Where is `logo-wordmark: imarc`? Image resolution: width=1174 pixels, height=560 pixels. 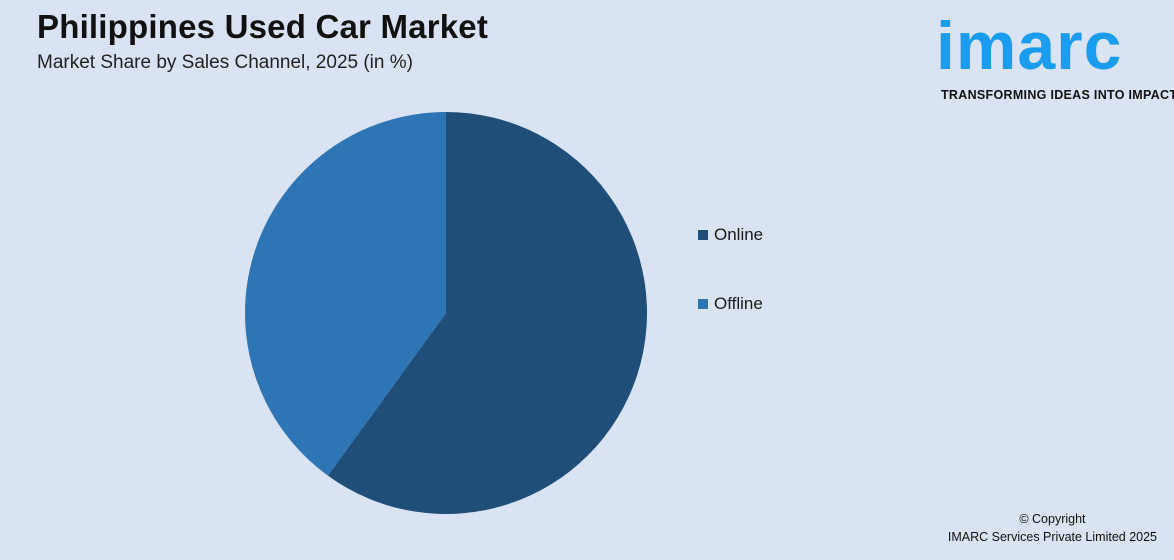
logo-wordmark: imarc is located at coordinates (1029, 46).